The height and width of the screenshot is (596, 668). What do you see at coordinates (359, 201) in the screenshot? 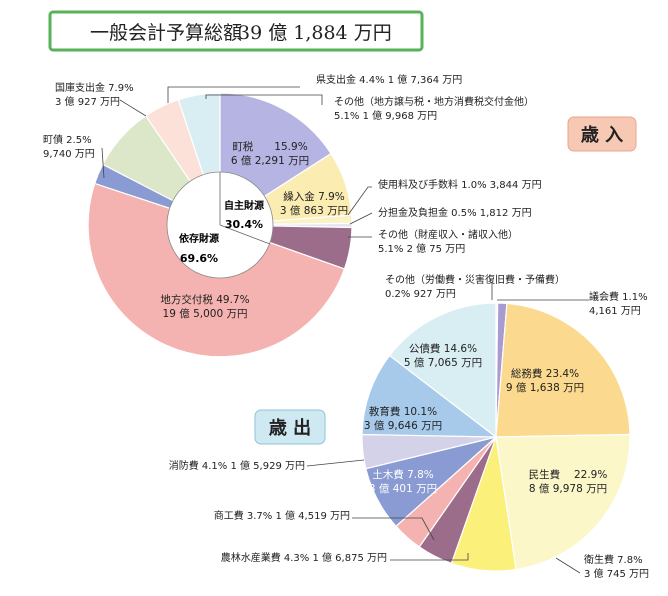
I see `leader-shiyoryo` at bounding box center [359, 201].